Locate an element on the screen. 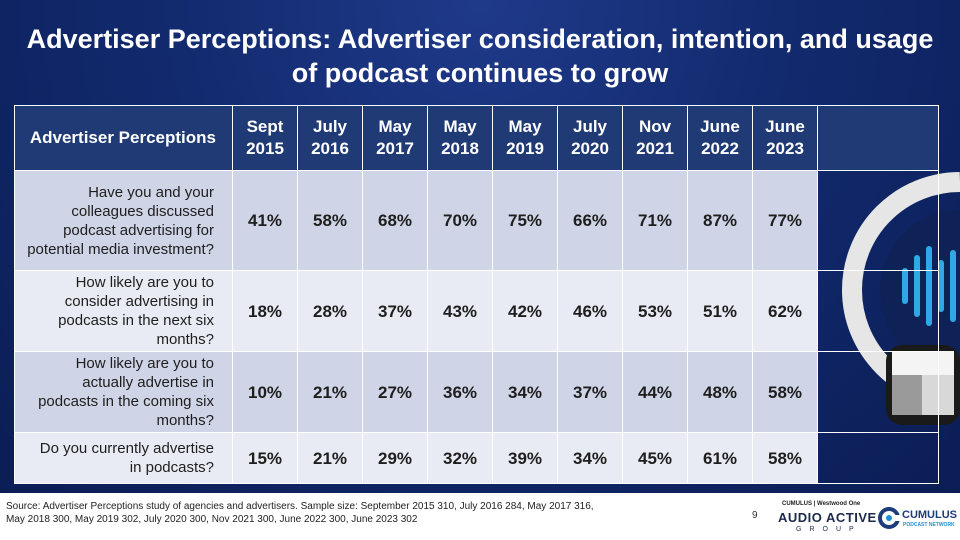  value-cell: 41% is located at coordinates (265, 220).